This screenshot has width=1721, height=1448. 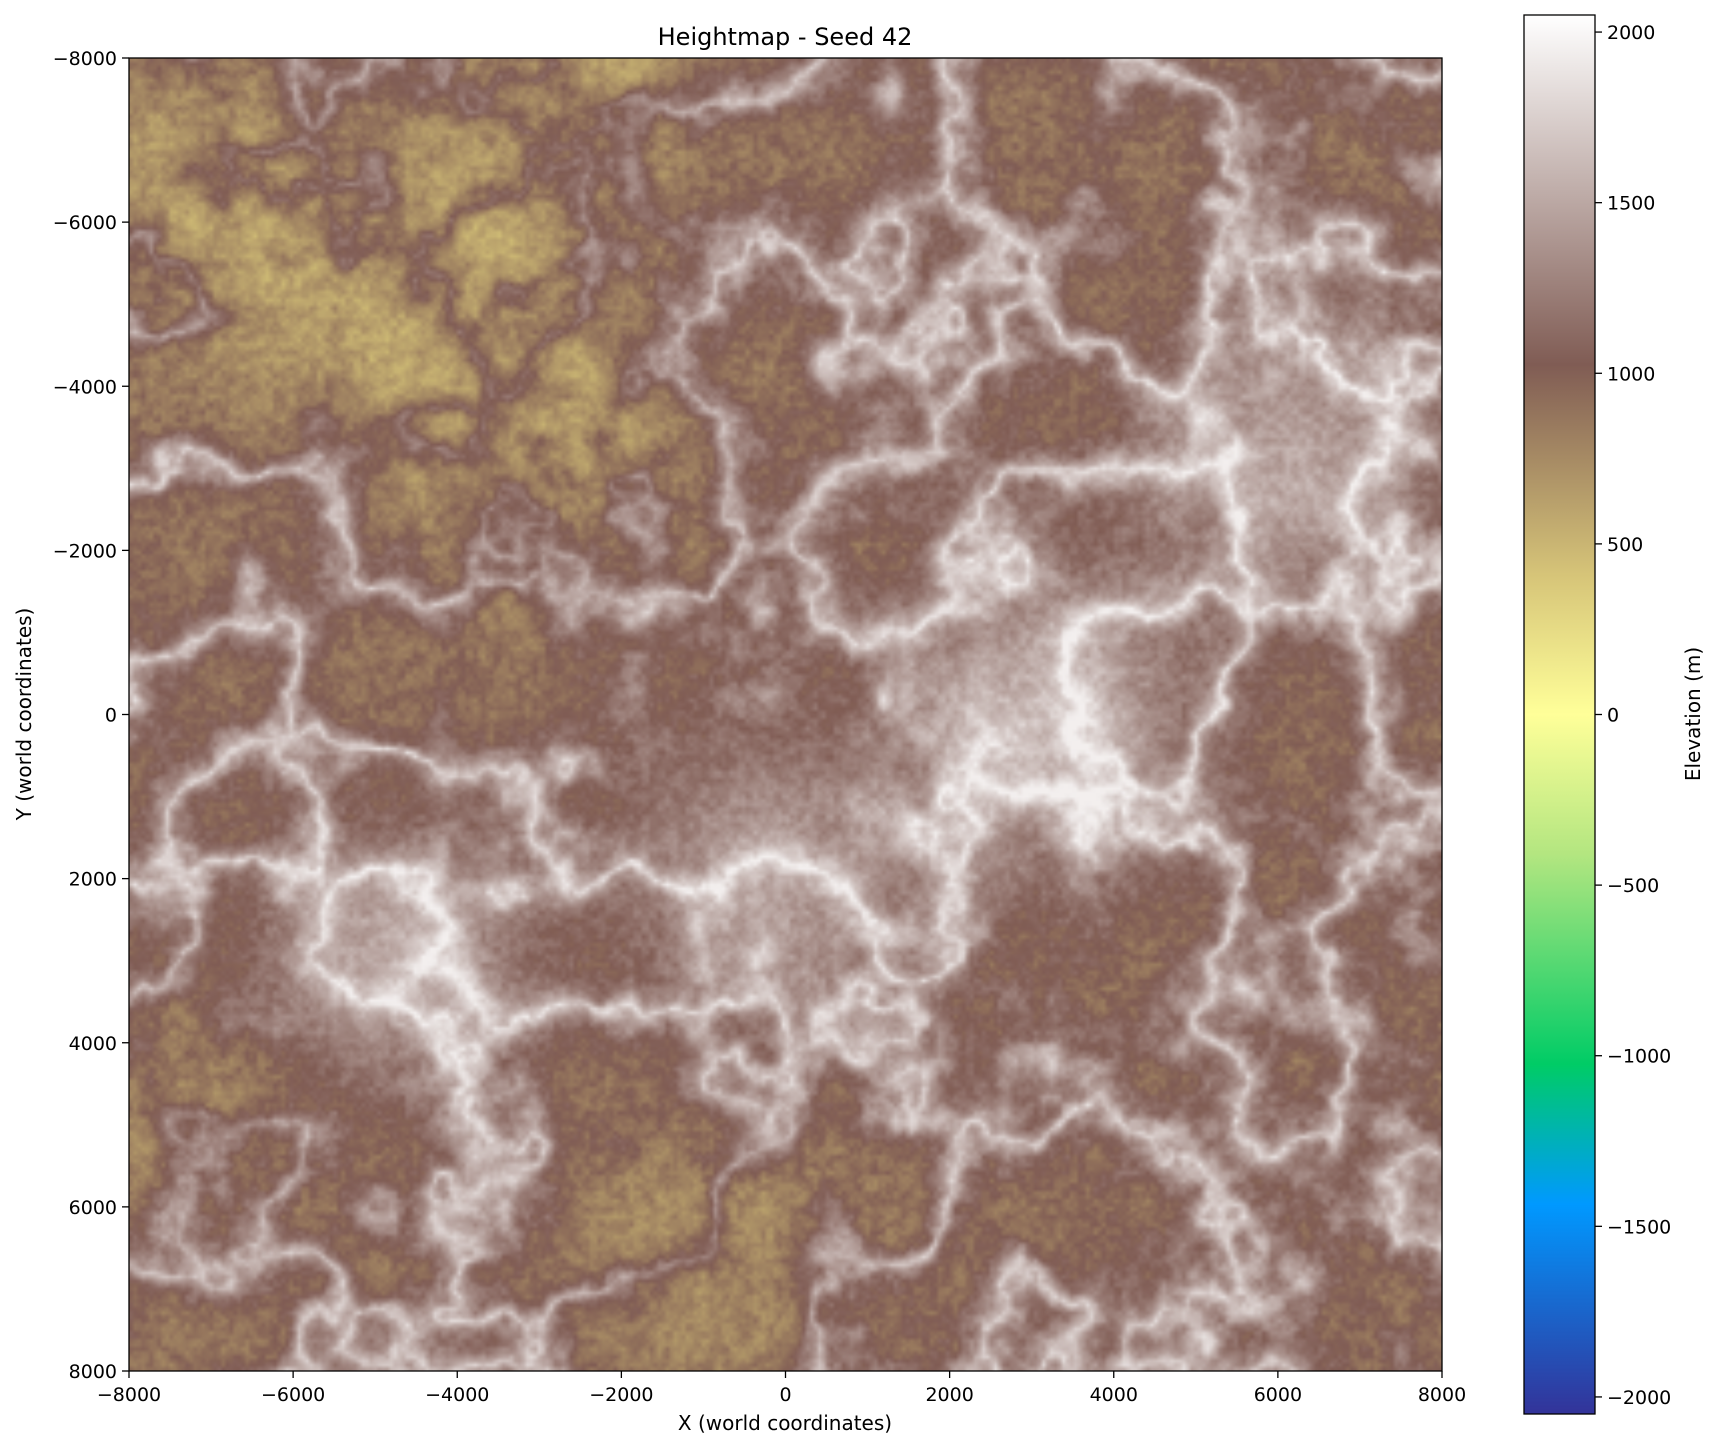 I want to click on y-tick-label: −8000, so click(x=85, y=59).